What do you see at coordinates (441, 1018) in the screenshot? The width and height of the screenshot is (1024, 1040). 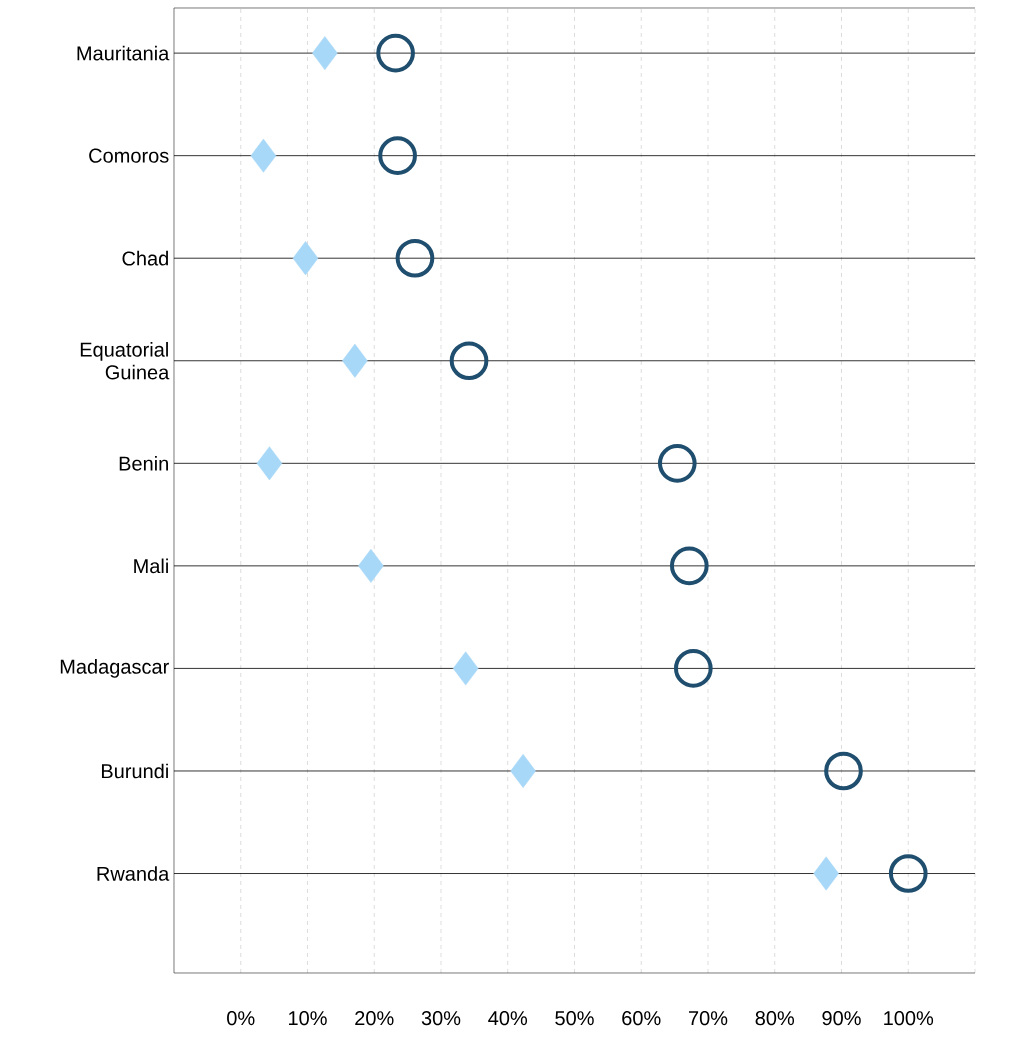 I see `x-tick-label: 30%` at bounding box center [441, 1018].